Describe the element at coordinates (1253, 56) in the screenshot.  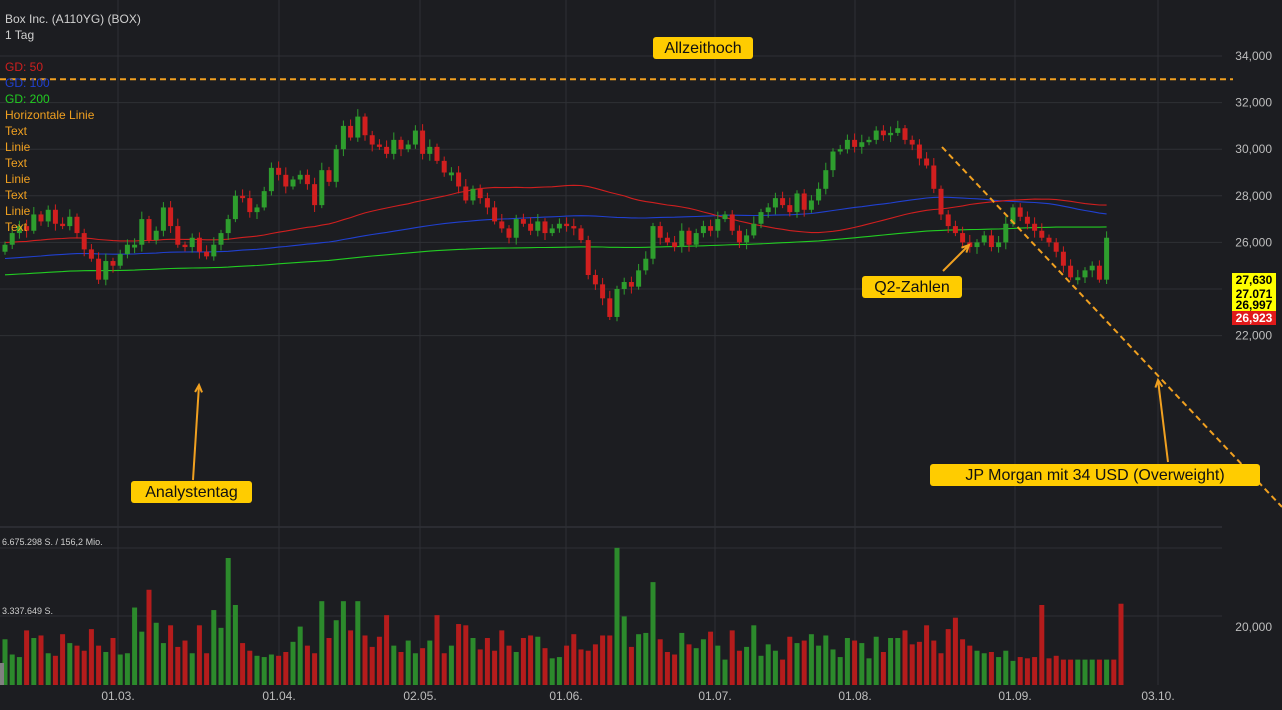
I see `y-tick-label: 34,000` at that location.